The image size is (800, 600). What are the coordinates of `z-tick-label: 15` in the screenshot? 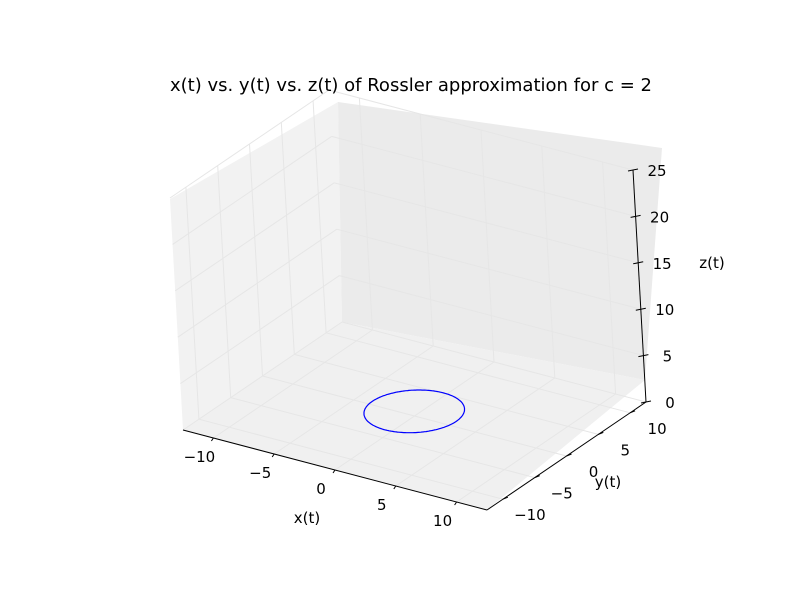 It's located at (662, 264).